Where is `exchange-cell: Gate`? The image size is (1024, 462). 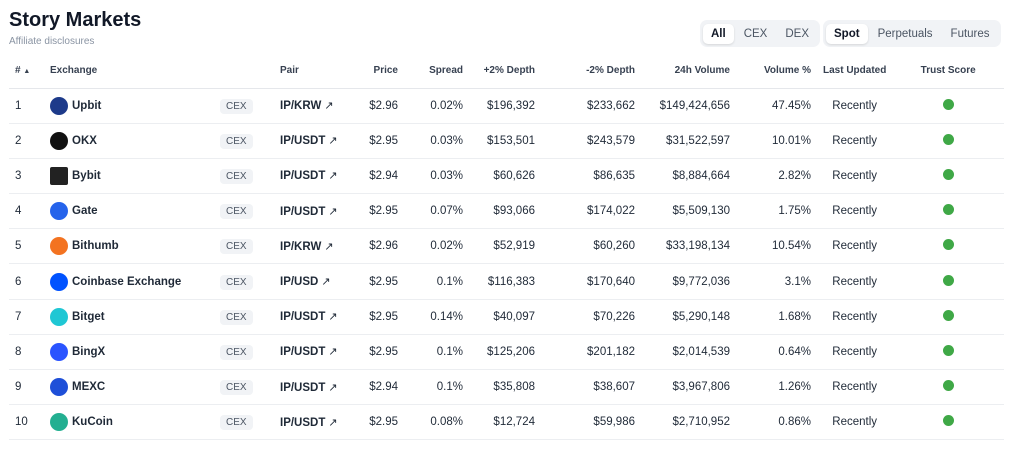
exchange-cell: Gate is located at coordinates (129, 211).